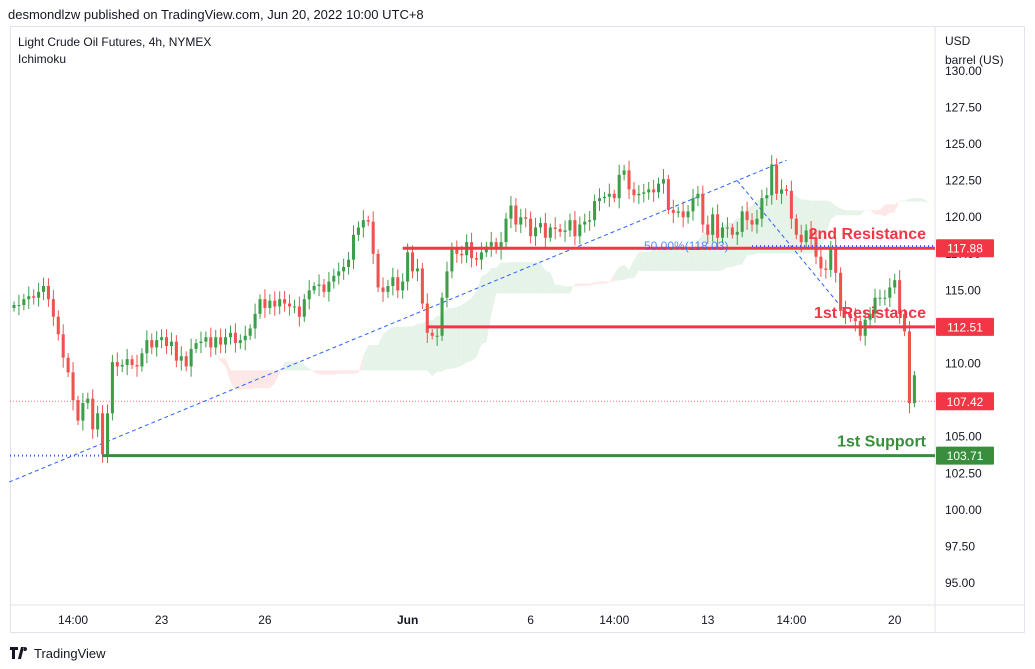  What do you see at coordinates (42, 59) in the screenshot?
I see `indicator-legend: Ichimoku` at bounding box center [42, 59].